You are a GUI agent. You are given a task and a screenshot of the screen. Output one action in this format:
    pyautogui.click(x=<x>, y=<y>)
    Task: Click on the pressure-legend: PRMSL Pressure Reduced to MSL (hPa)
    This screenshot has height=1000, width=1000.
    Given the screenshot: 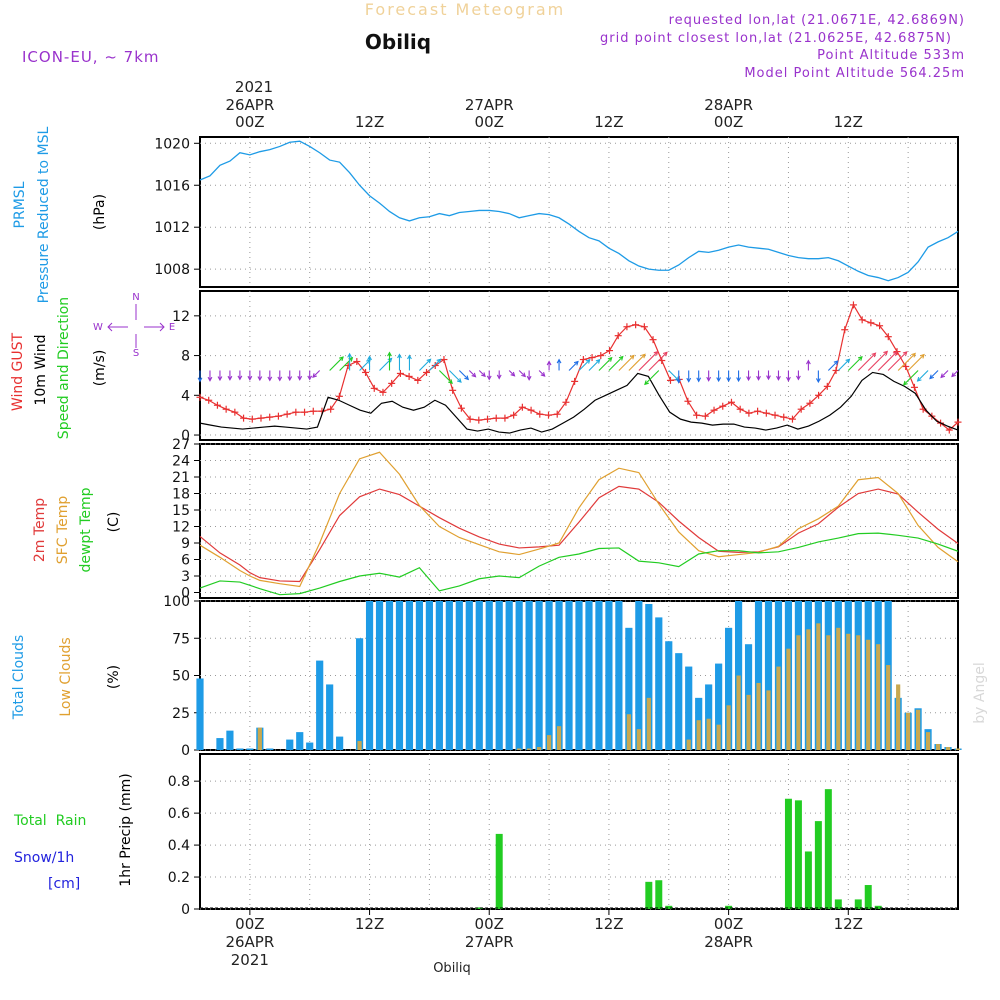 What is the action you would take?
    pyautogui.click(x=60, y=214)
    